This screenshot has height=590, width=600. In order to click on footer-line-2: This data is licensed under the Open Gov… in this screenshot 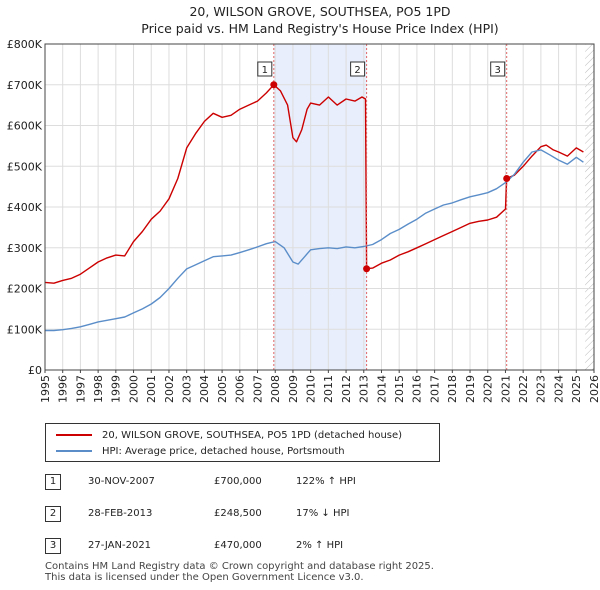, I will do `click(204, 577)`.